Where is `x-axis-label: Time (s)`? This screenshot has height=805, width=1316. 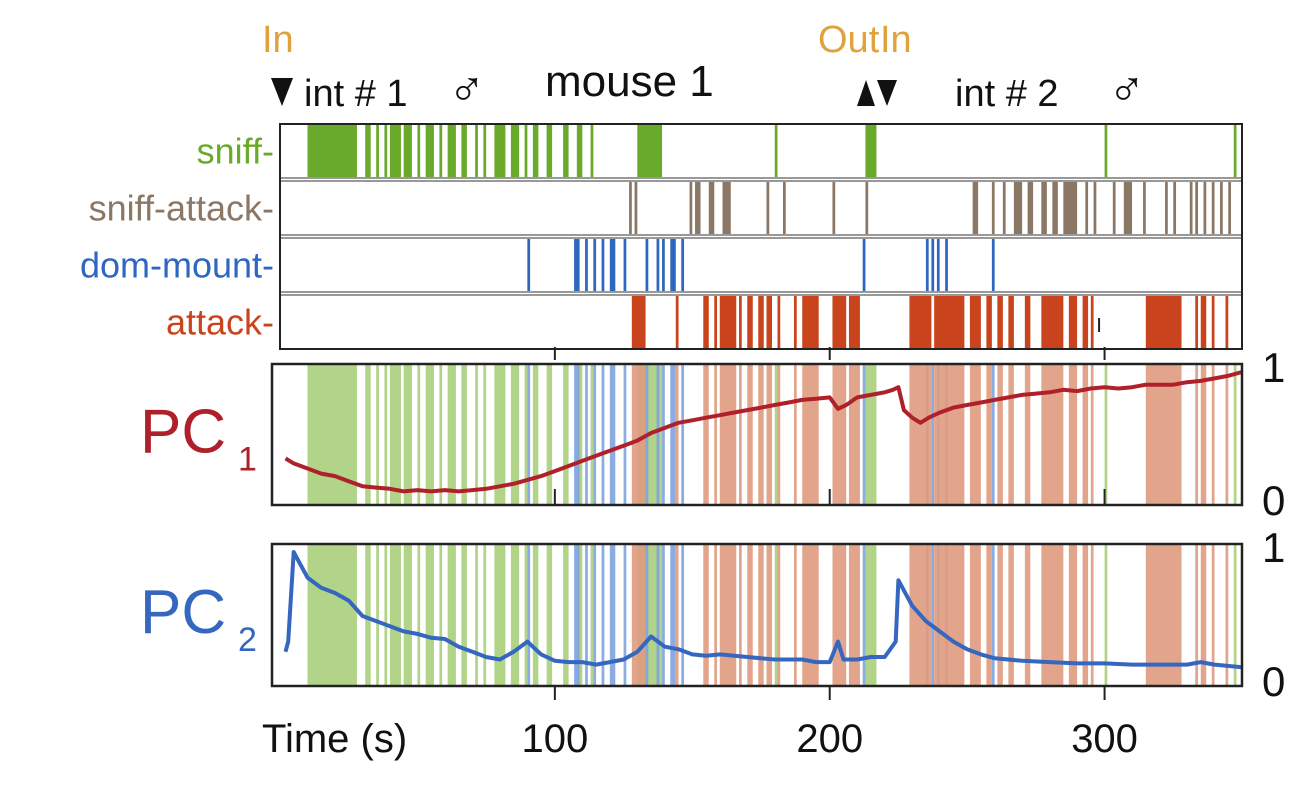 x-axis-label: Time (s) is located at coordinates (334, 739).